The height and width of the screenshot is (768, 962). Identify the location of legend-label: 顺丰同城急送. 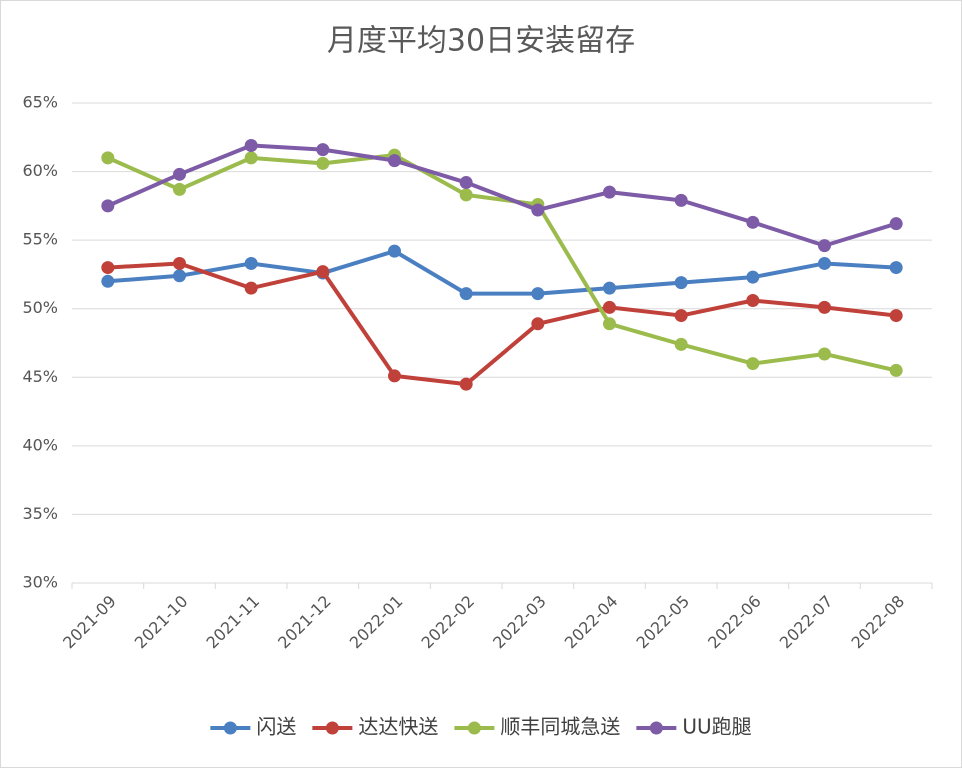
(560, 727).